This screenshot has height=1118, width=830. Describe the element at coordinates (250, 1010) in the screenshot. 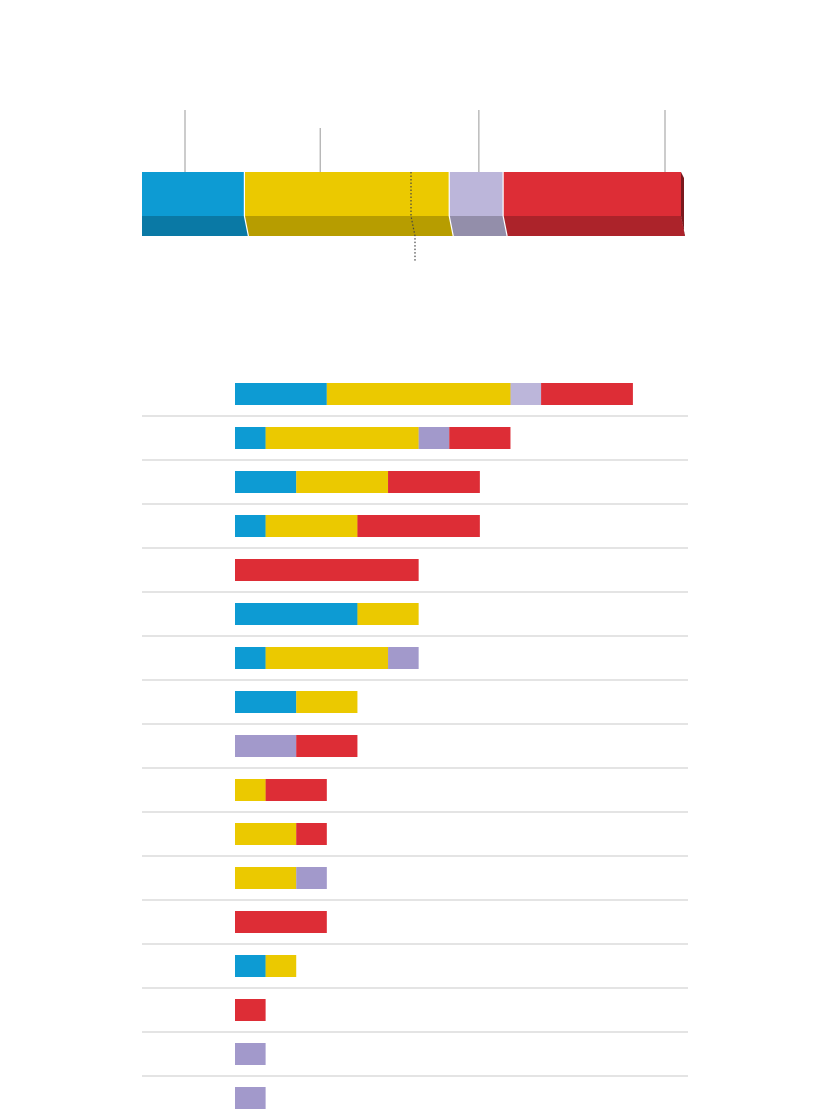

I see `bar-row-14-seg-red` at that location.